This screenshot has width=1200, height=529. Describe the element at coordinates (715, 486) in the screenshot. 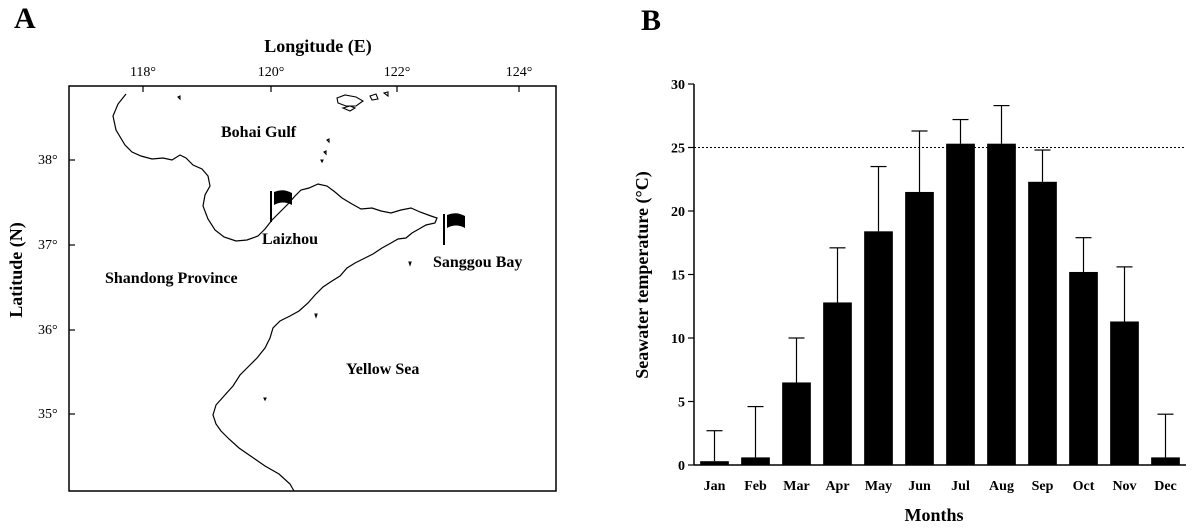

I see `x-tick-label: Jan` at that location.